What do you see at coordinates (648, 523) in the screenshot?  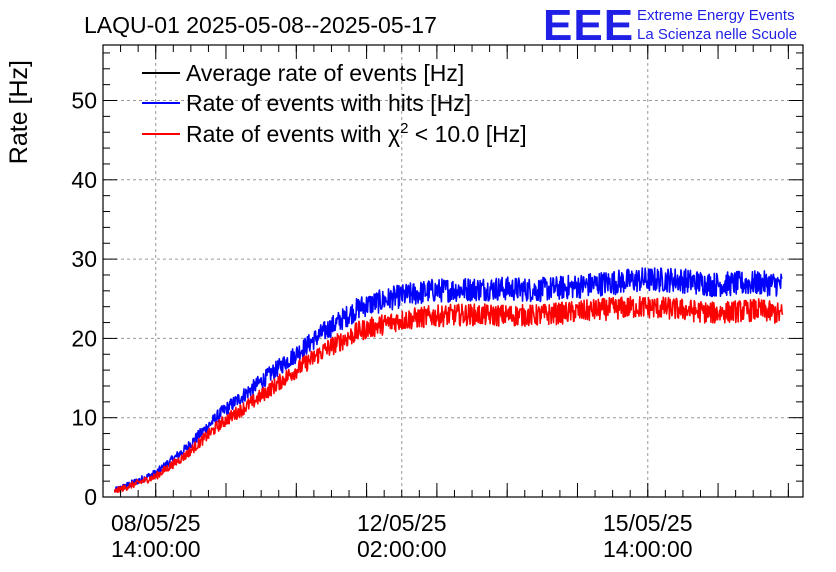 I see `x-tick-label-date: 15/05/25` at bounding box center [648, 523].